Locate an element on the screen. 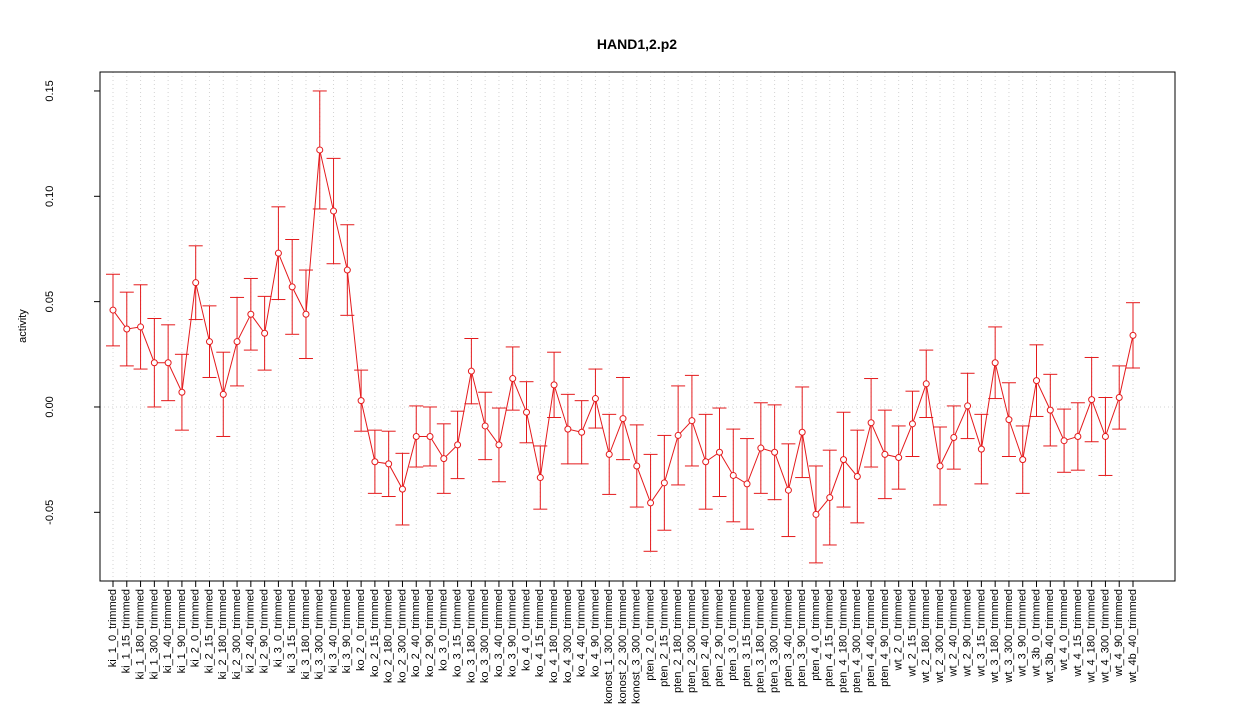 The width and height of the screenshot is (1245, 725). y-tick-label: 0.15 is located at coordinates (50, 90).